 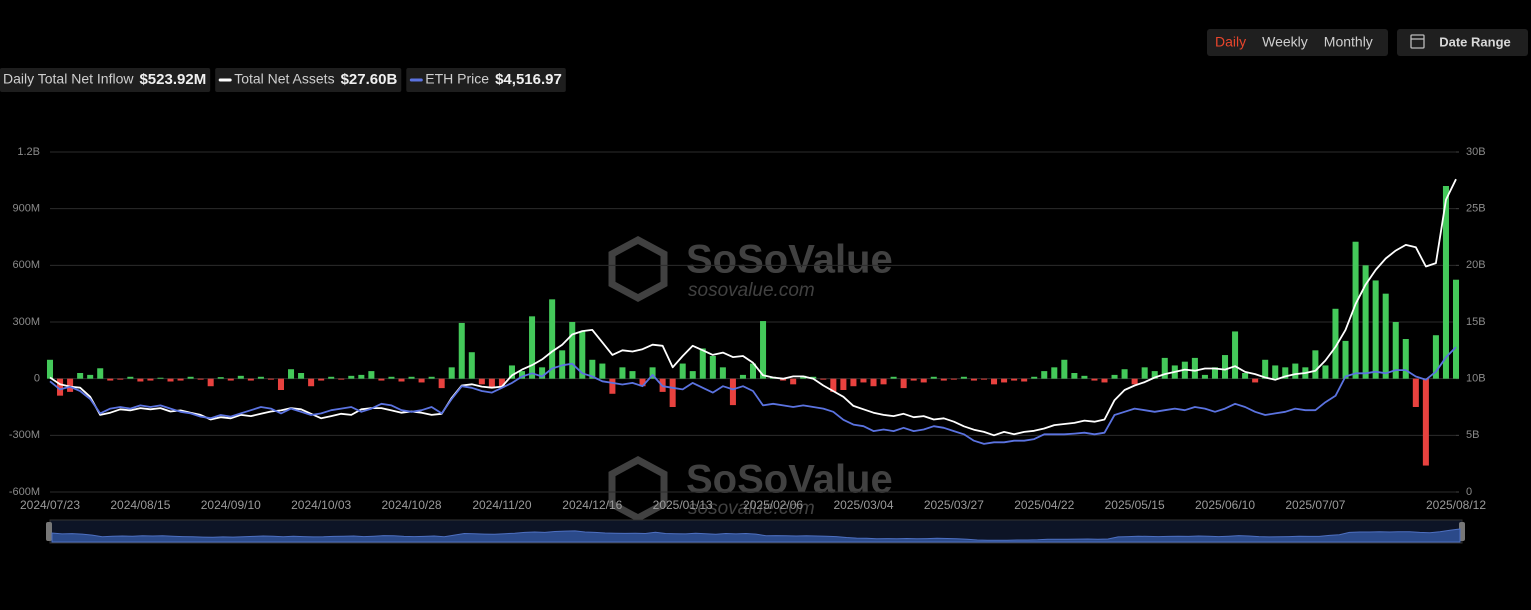 What do you see at coordinates (26, 265) in the screenshot?
I see `y-tick-label: 600M` at bounding box center [26, 265].